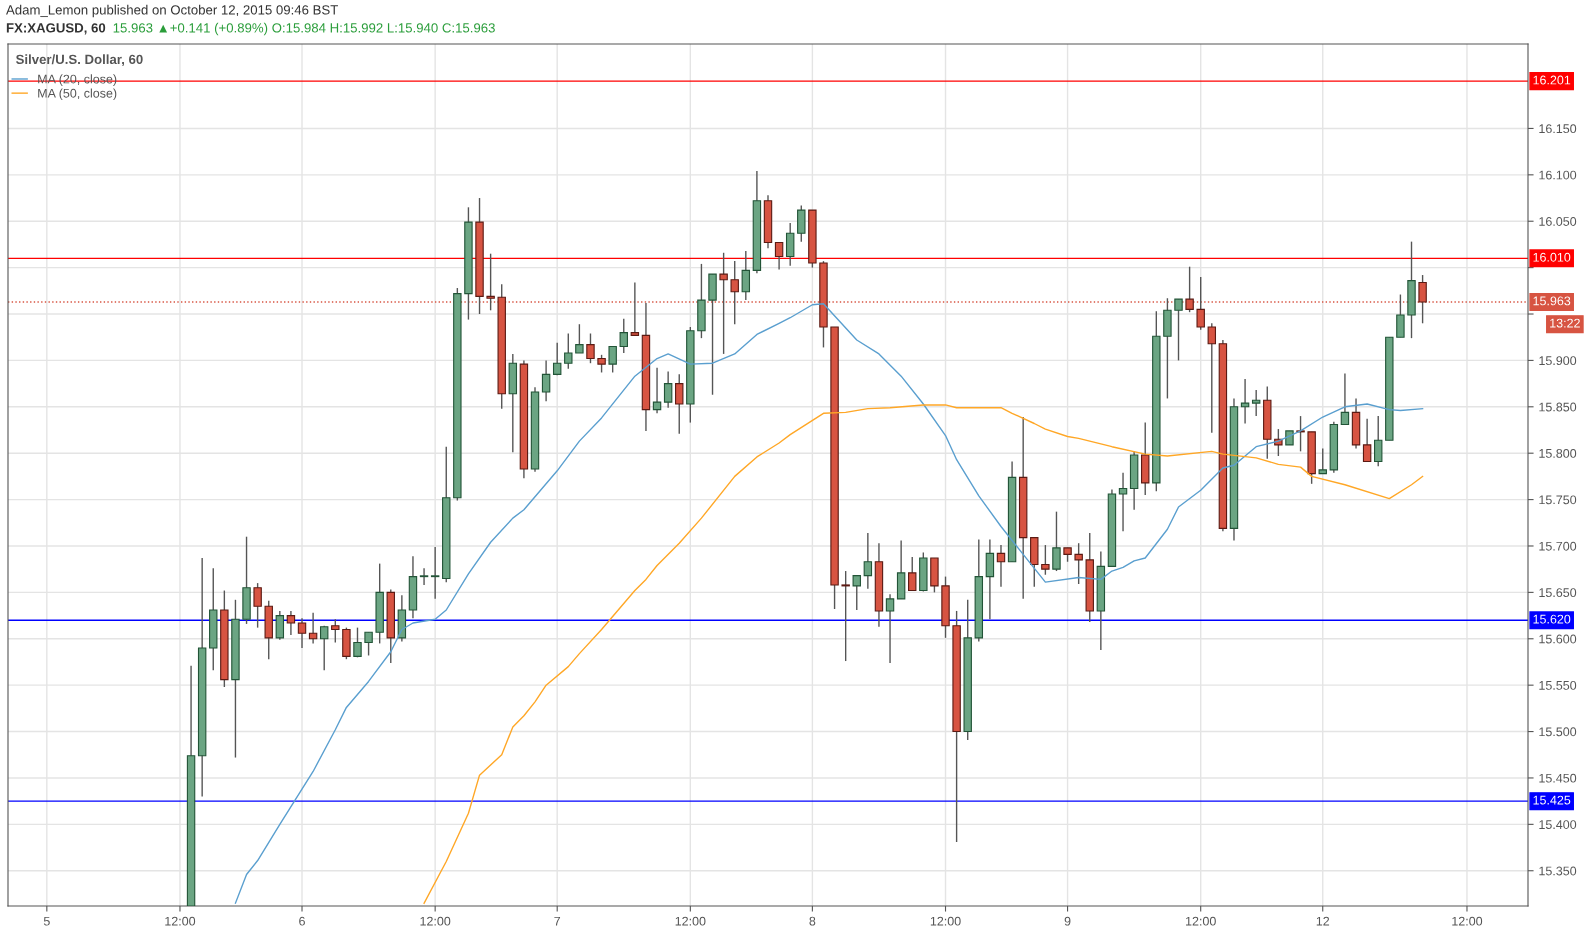 This screenshot has height=935, width=1587. I want to click on x-tick-label: 8, so click(812, 921).